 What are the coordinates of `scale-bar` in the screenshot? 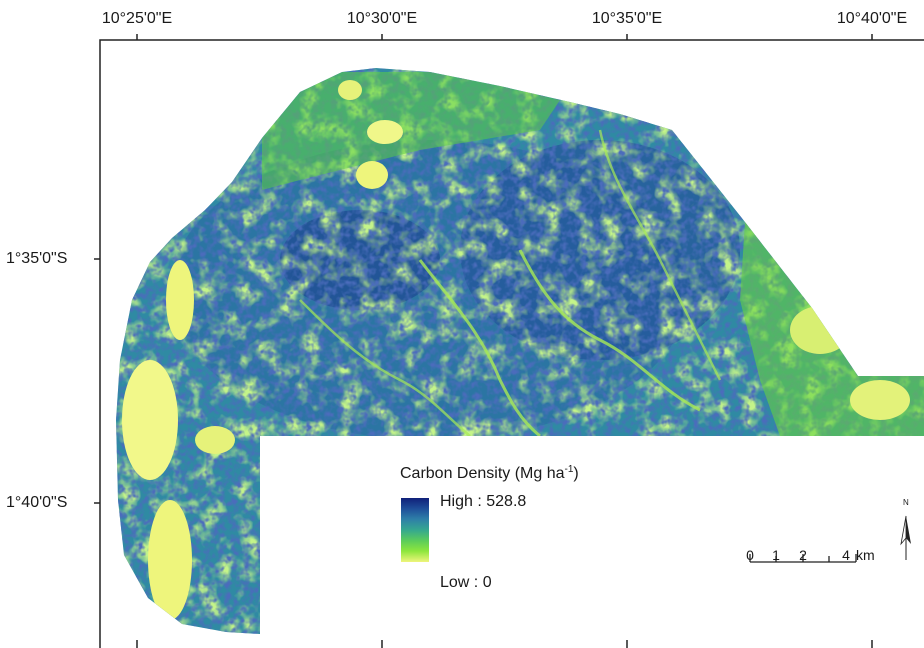 It's located at (803, 558).